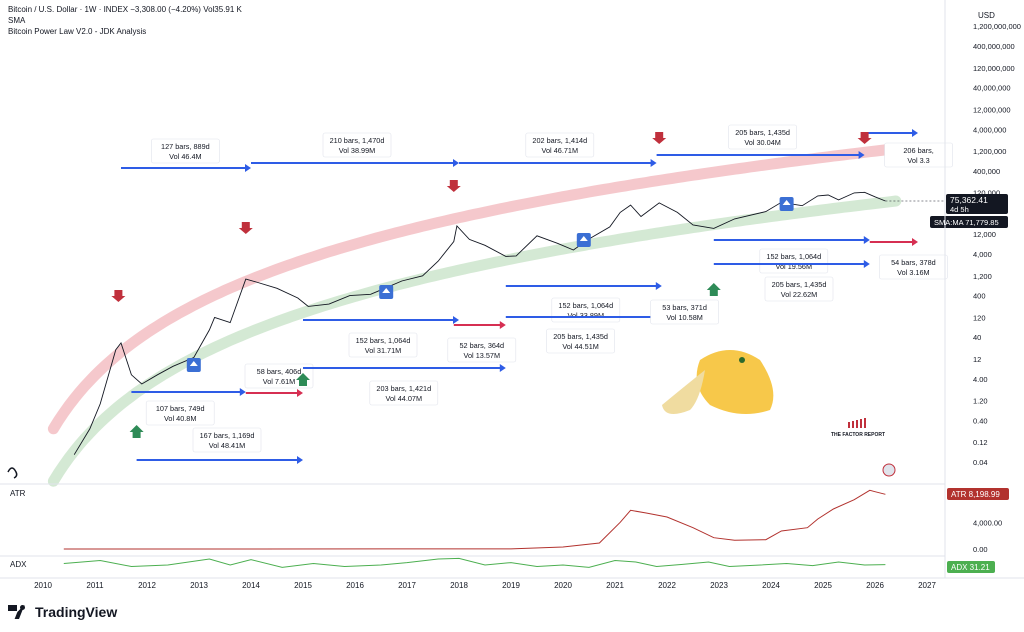  Describe the element at coordinates (987, 522) in the screenshot. I see `atr-tick-label: 4,000.00` at that location.